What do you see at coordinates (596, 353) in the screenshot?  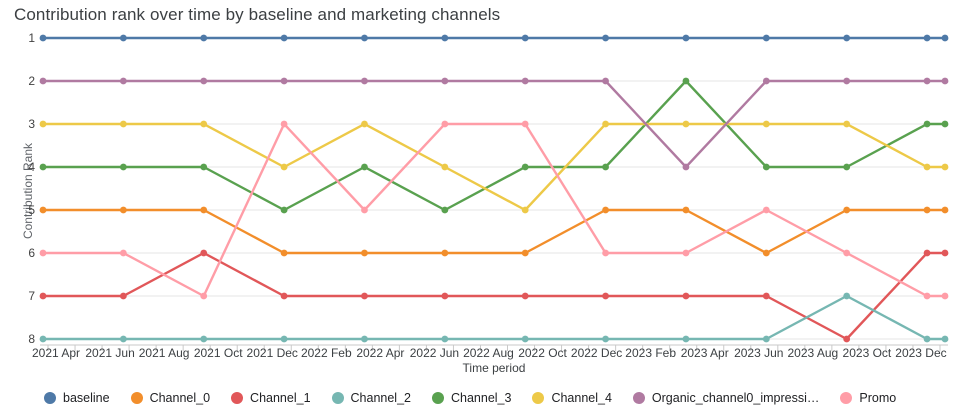 I see `x-tick-label: 2022 Dec` at bounding box center [596, 353].